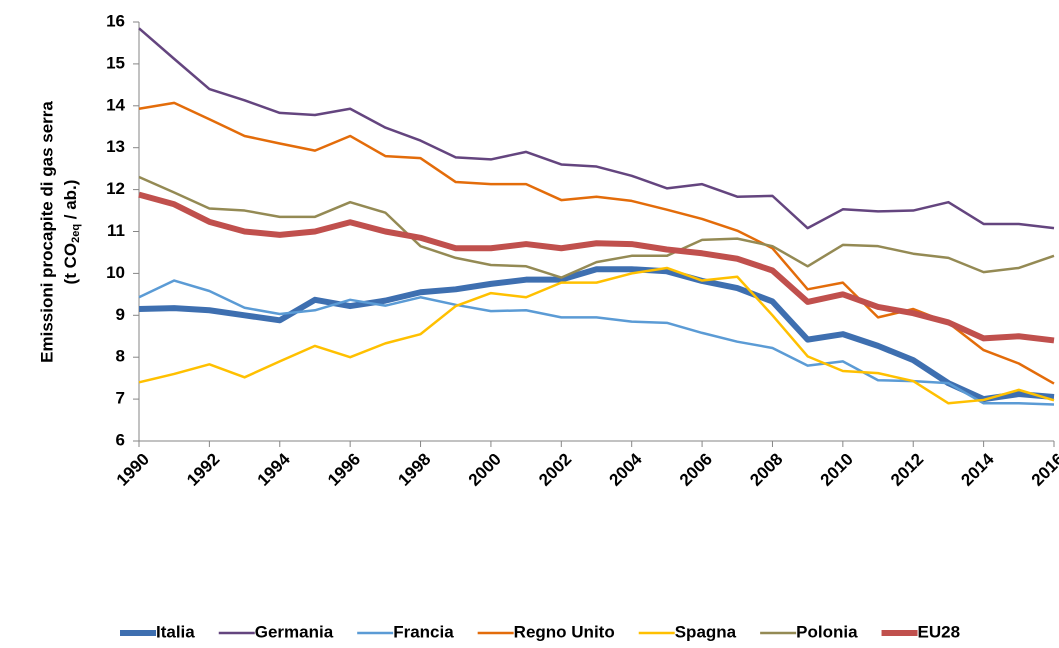 The height and width of the screenshot is (648, 1059). What do you see at coordinates (115, 146) in the screenshot?
I see `y-tick-label: 13` at bounding box center [115, 146].